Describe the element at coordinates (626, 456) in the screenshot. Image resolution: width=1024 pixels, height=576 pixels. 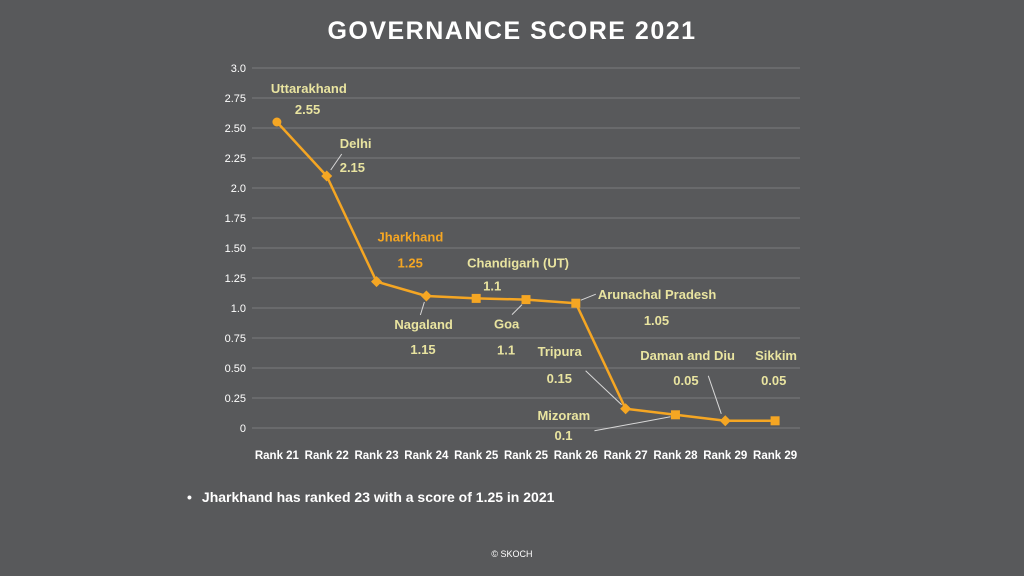
I see `x-tick-label: Rank 27` at that location.